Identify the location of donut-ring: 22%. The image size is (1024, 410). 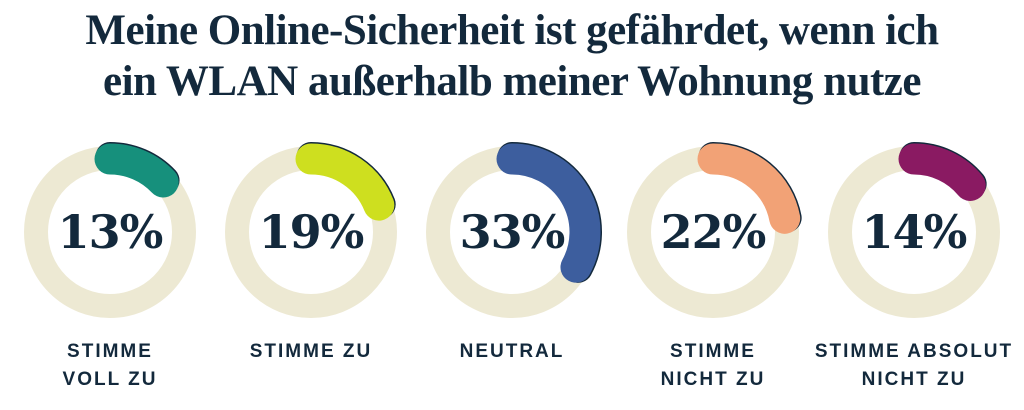
(713, 232).